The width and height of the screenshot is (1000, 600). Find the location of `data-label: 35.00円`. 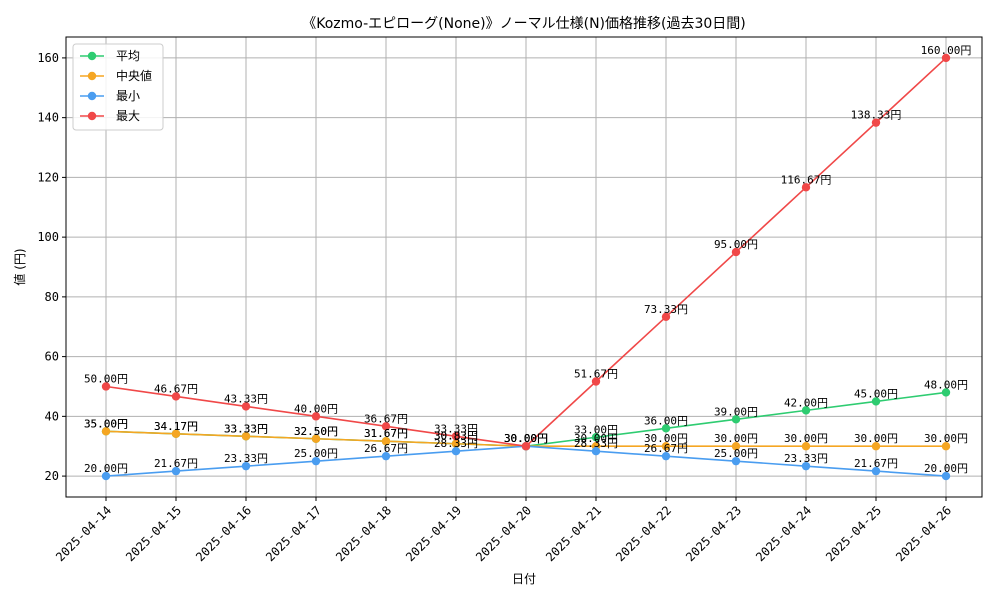

data-label: 35.00円 is located at coordinates (106, 423).